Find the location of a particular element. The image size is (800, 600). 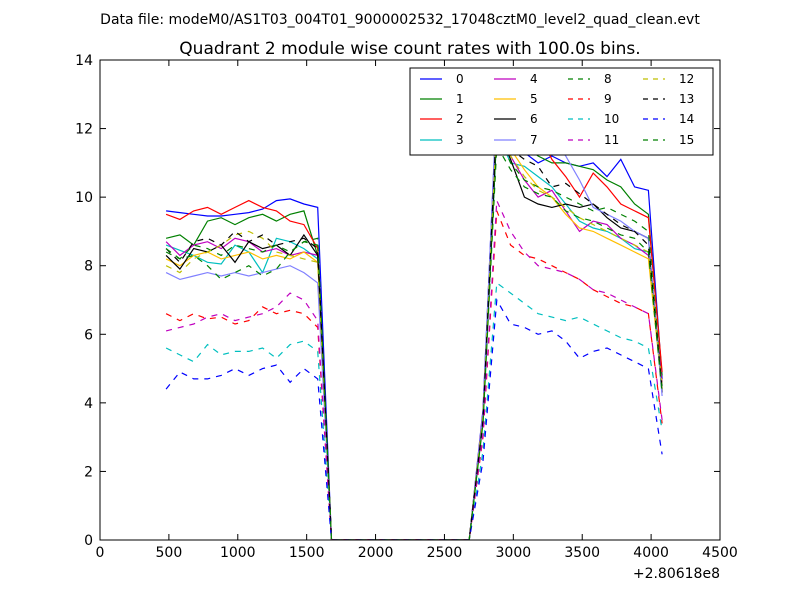

x-tick-label: 1000 is located at coordinates (238, 553).